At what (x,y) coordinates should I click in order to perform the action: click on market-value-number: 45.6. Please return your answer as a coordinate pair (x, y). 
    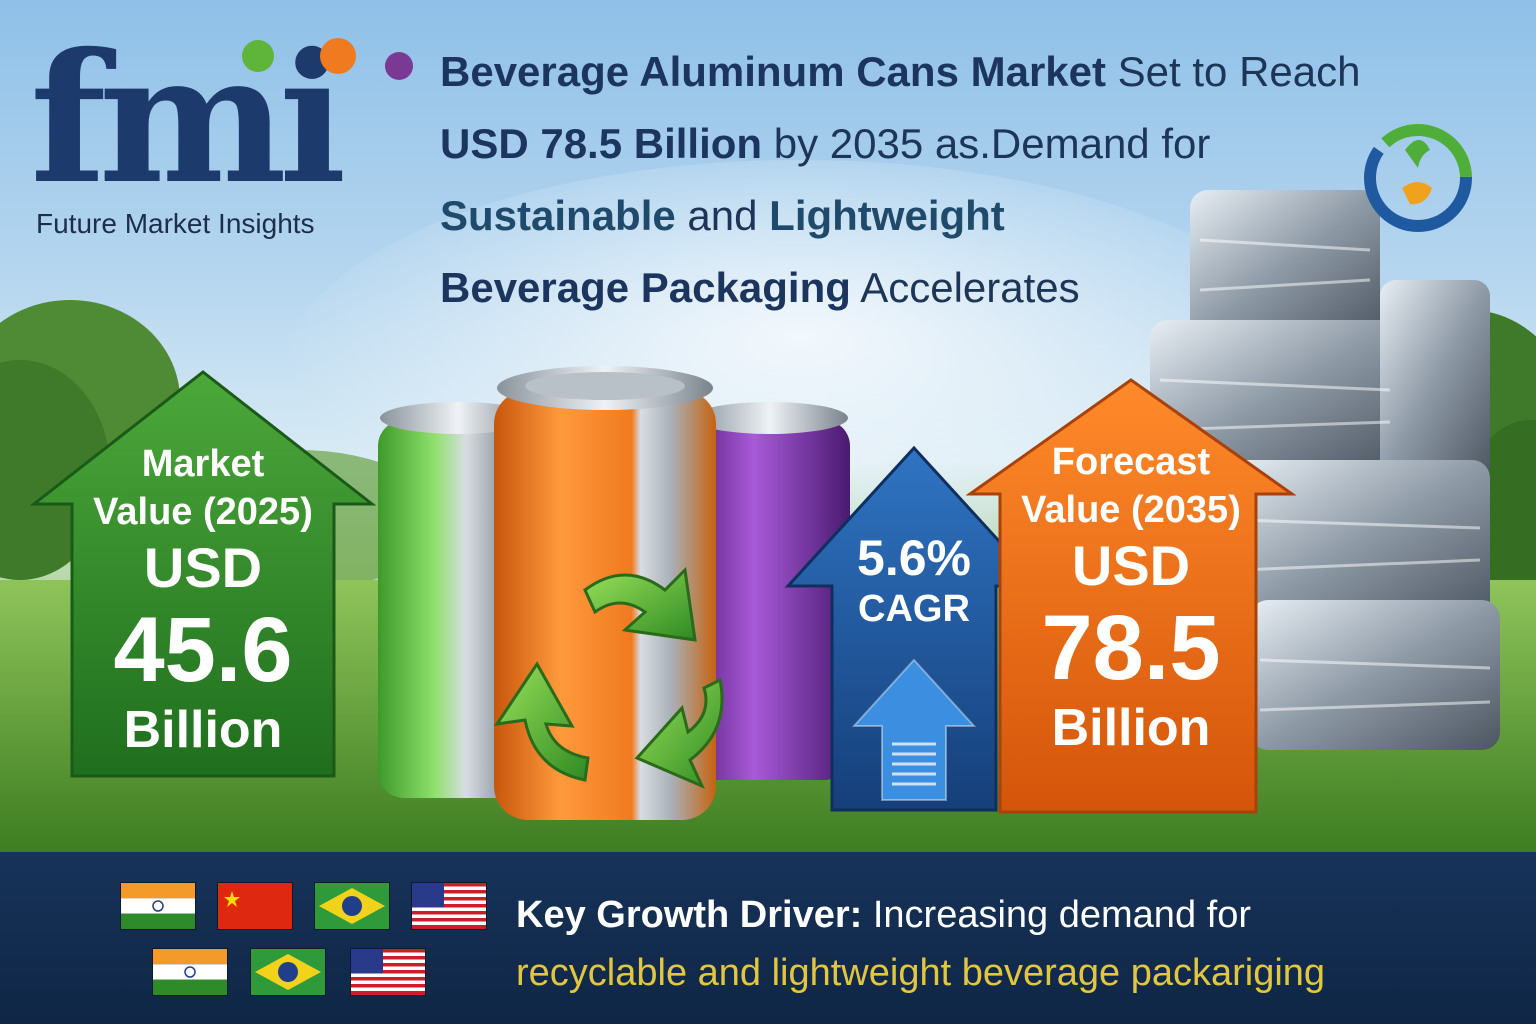
    Looking at the image, I should click on (203, 650).